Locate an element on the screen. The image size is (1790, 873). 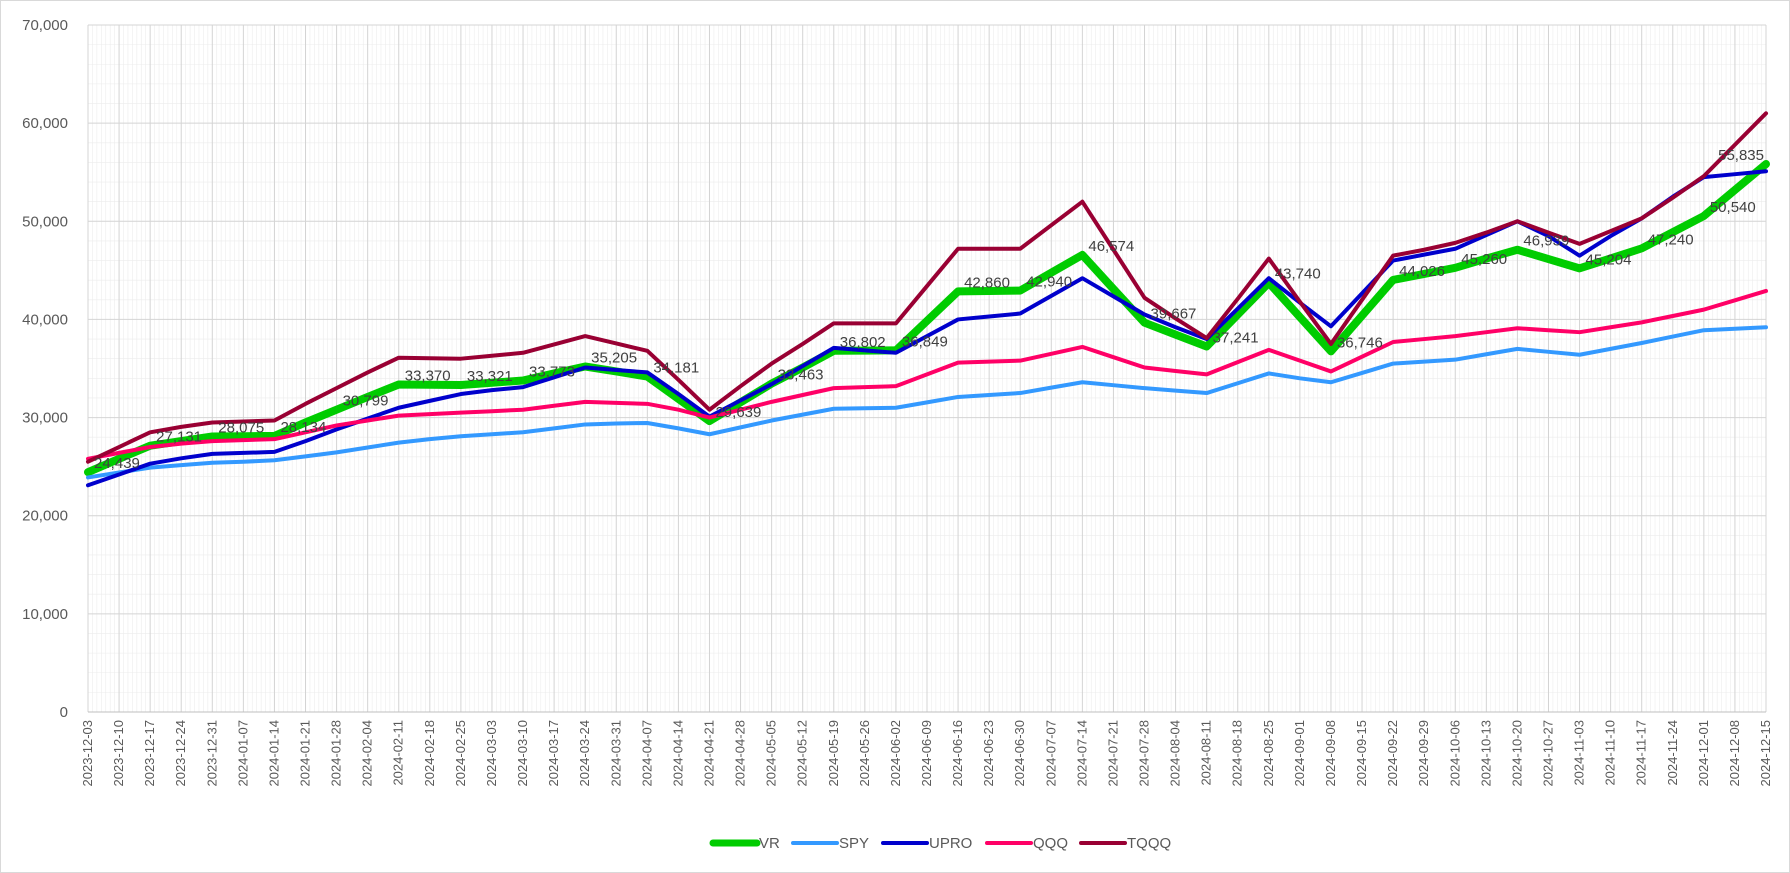
x-tick-label: 2024-06-30 is located at coordinates (1019, 753).